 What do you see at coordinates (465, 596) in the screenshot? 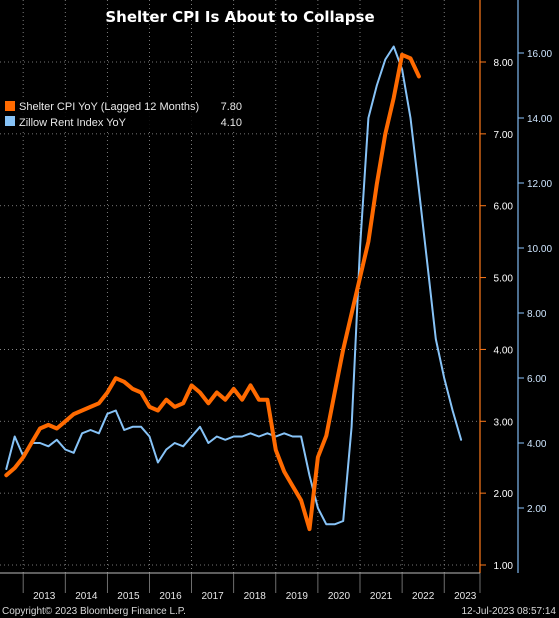
I see `x-tick-label: 2023` at bounding box center [465, 596].